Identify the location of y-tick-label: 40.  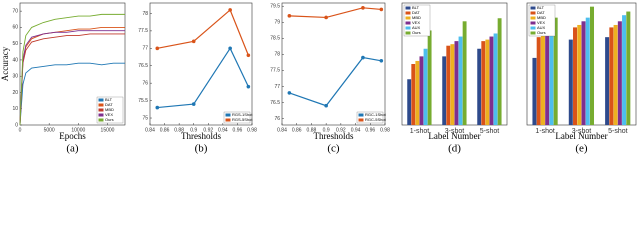
(15, 60).